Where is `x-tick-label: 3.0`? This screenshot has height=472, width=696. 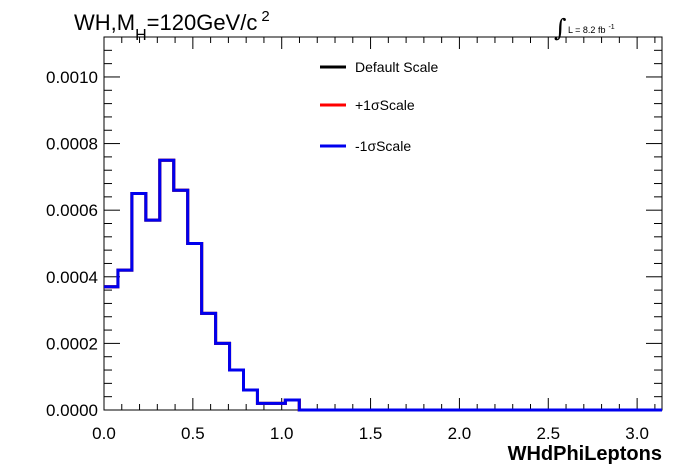
x-tick-label: 3.0 is located at coordinates (637, 433).